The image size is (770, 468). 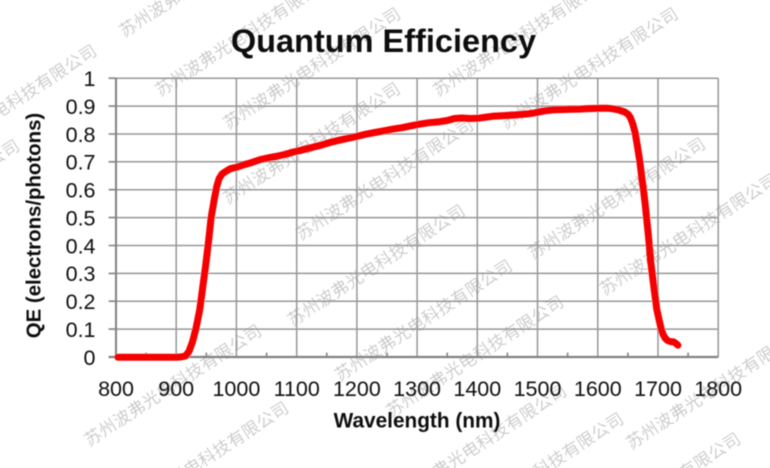 What do you see at coordinates (538, 389) in the screenshot?
I see `svg-text: 1500` at bounding box center [538, 389].